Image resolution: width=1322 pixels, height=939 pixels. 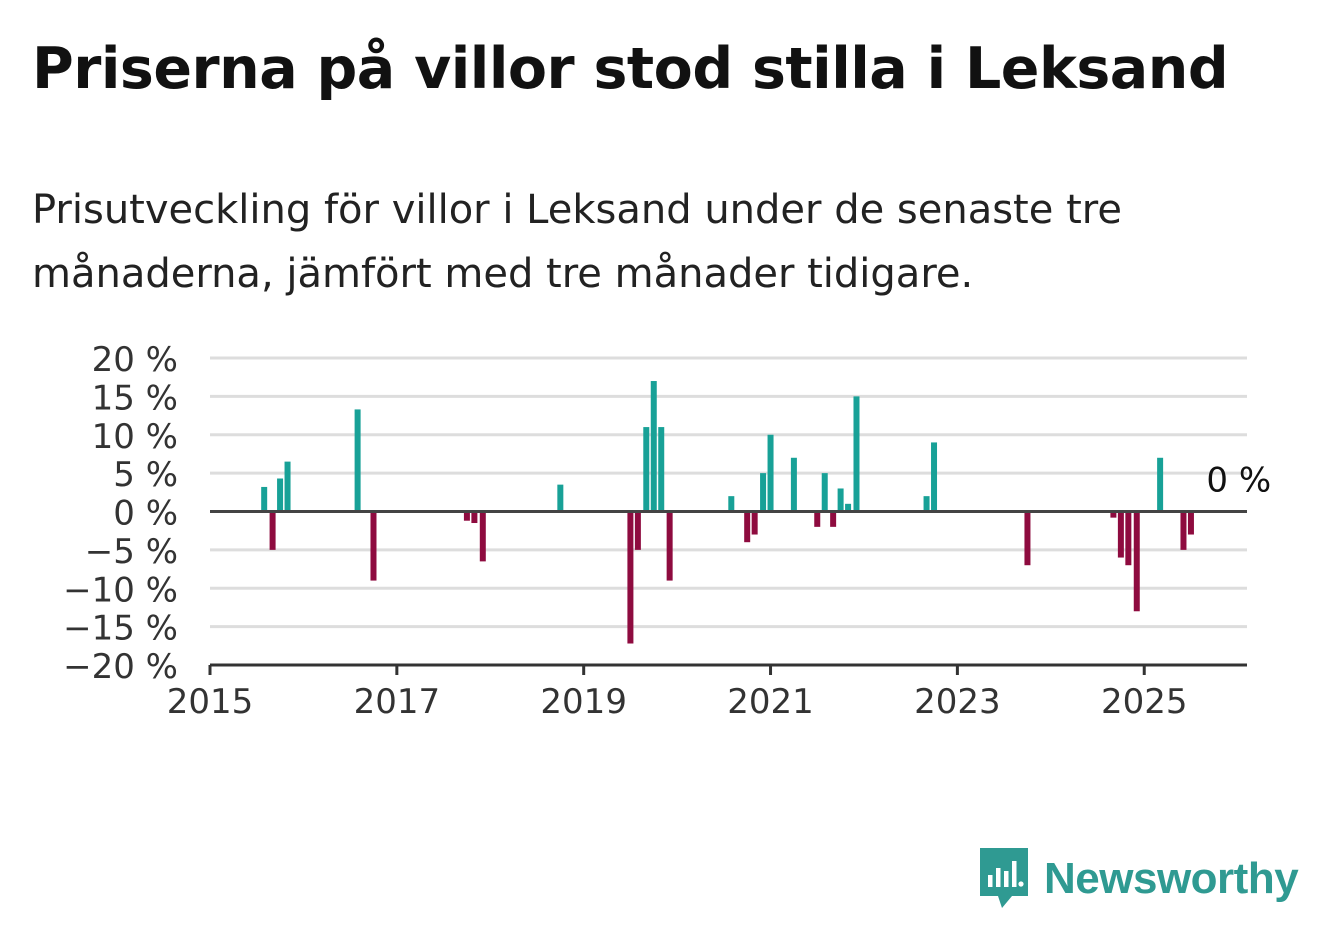 I want to click on last-value-label: 0 %, so click(x=1238, y=481).